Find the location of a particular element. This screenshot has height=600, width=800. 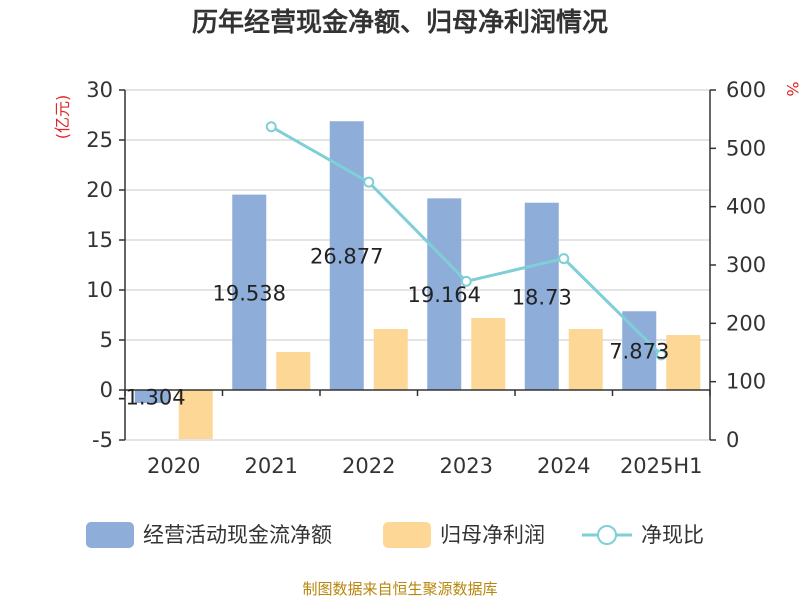

right-tick-label: 500 is located at coordinates (746, 148).